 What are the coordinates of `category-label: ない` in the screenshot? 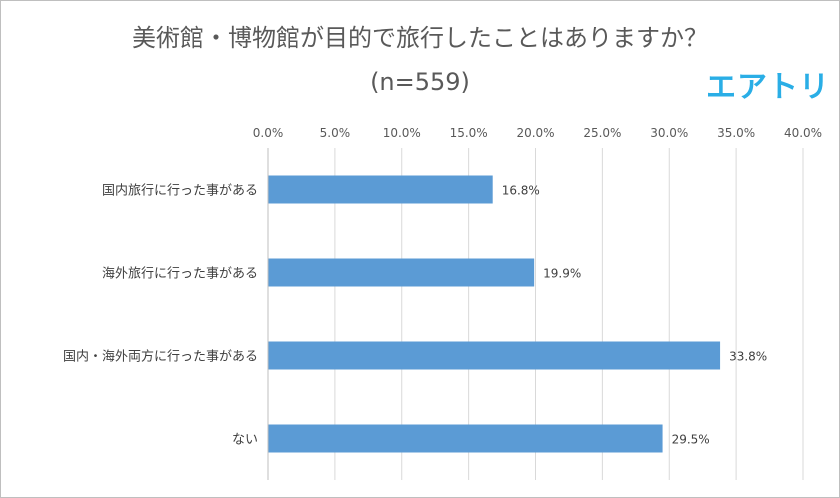 It's located at (245, 440).